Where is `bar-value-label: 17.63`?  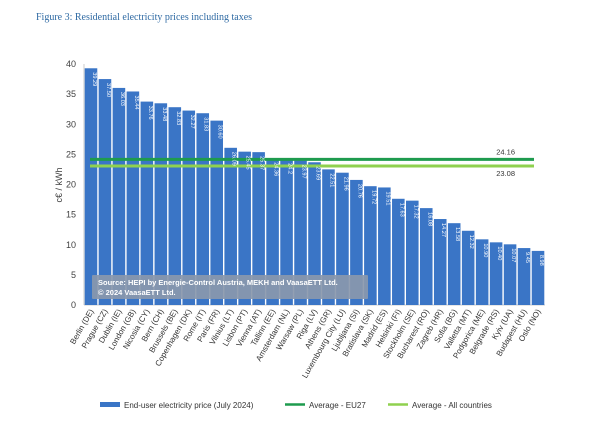
bar-value-label: 17.63 is located at coordinates (401, 210).